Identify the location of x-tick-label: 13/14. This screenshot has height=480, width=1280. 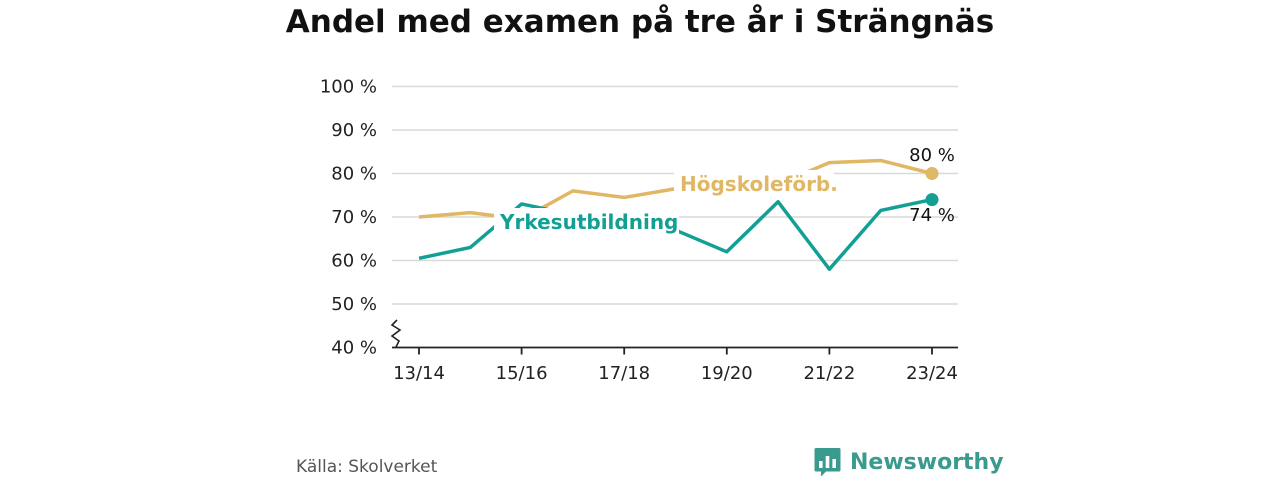
(419, 373).